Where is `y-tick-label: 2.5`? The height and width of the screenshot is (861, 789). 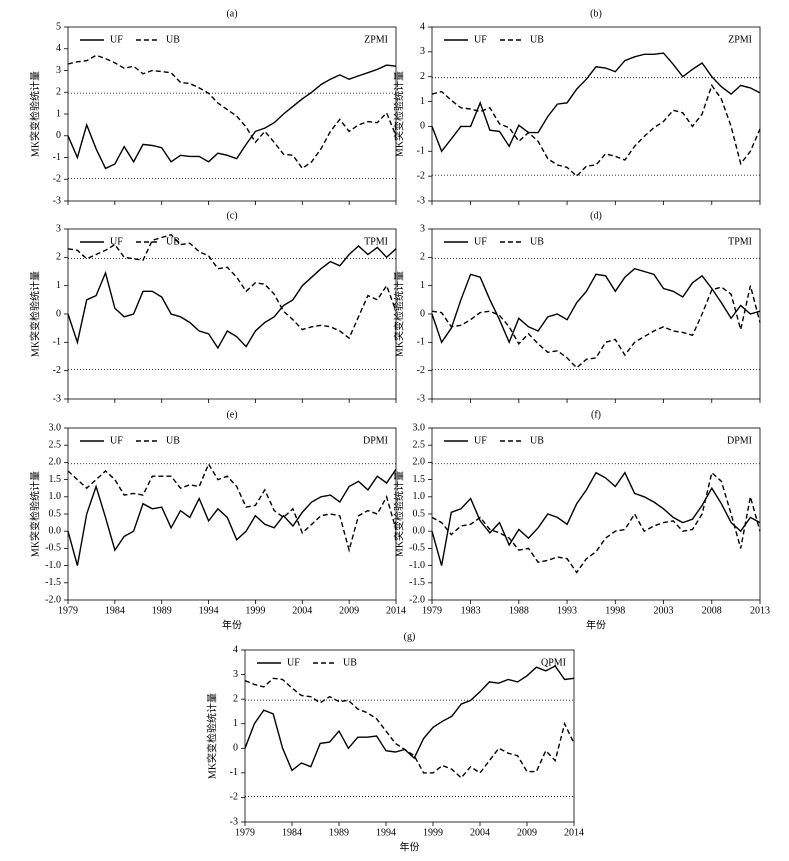 y-tick-label: 2.5 is located at coordinates (55, 444).